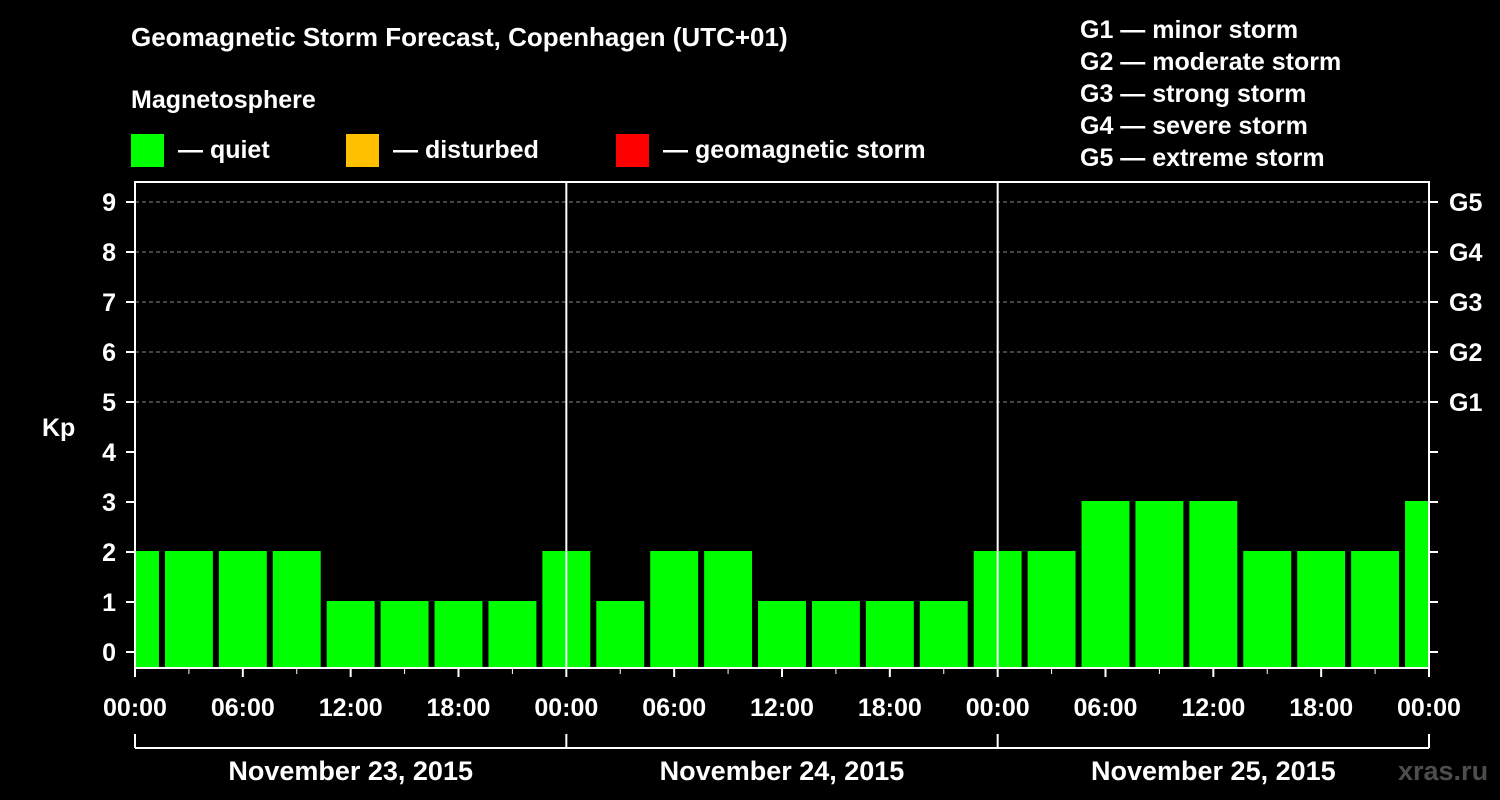  Describe the element at coordinates (782, 771) in the screenshot. I see `date-label: November 24, 2015` at that location.